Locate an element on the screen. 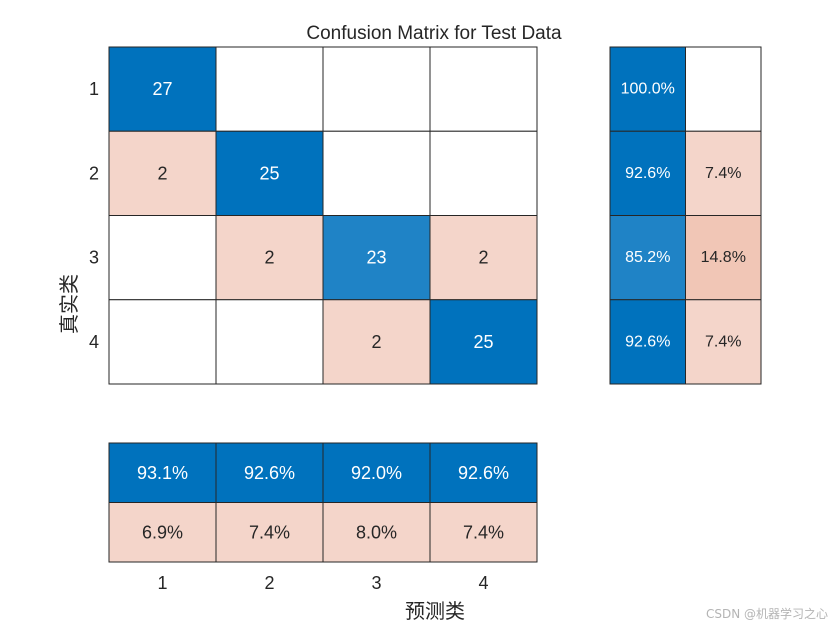 The width and height of the screenshot is (840, 630). y-axis-label: 真实类 is located at coordinates (69, 304).